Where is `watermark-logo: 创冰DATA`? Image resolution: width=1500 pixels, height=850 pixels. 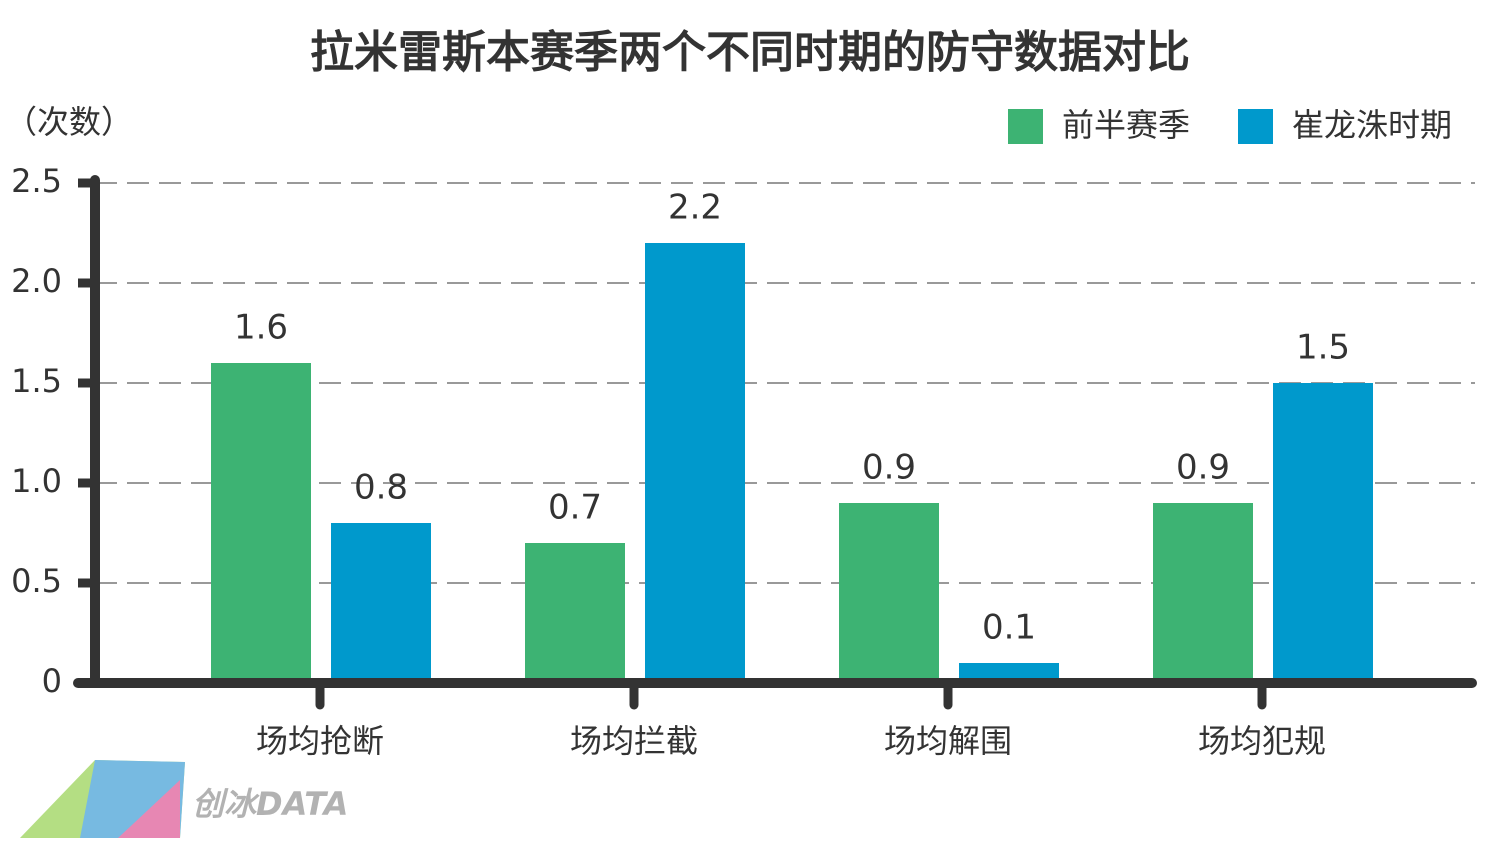
watermark-logo: 创冰DATA is located at coordinates (184, 799).